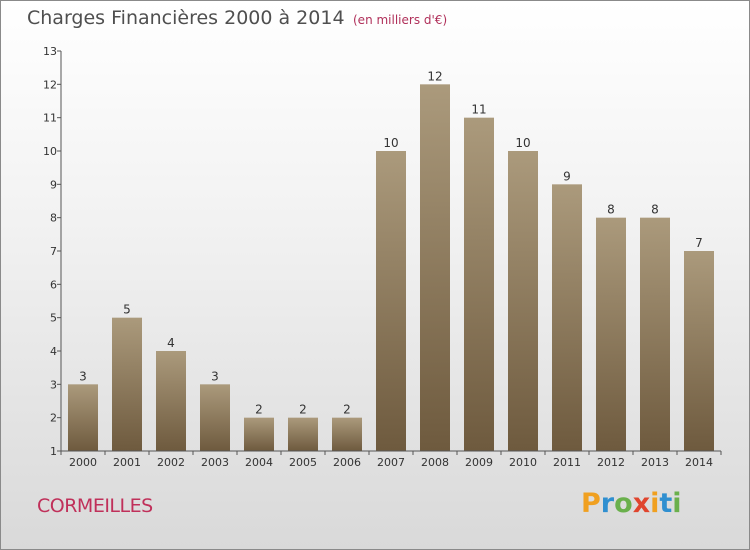  I want to click on bar-2008, so click(435, 267).